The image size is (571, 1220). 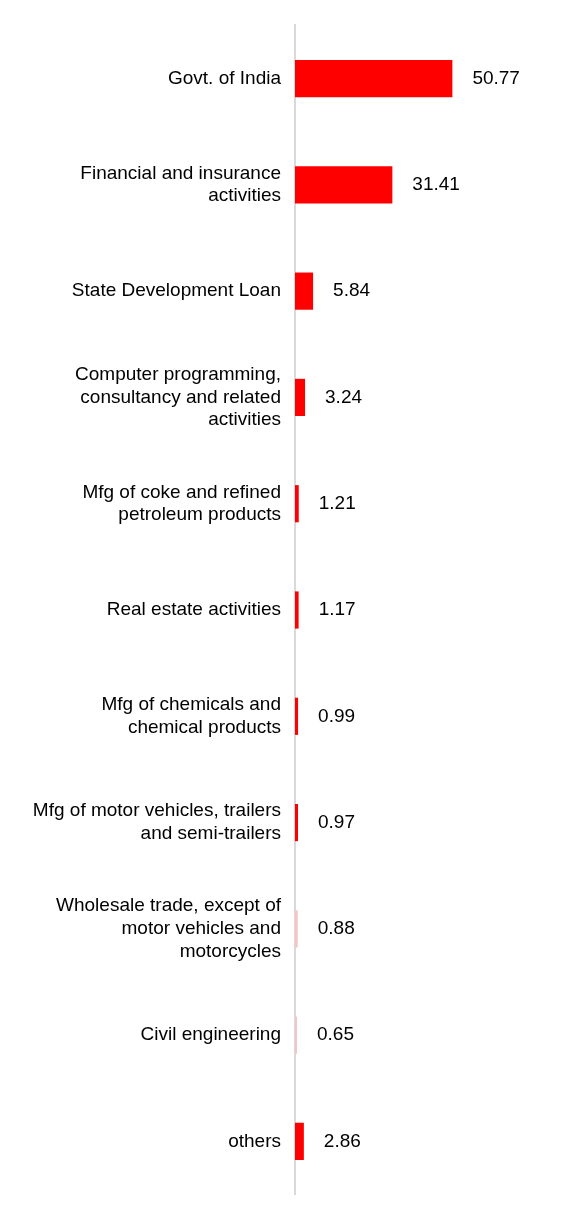 I want to click on data-label: 0.88, so click(x=336, y=928).